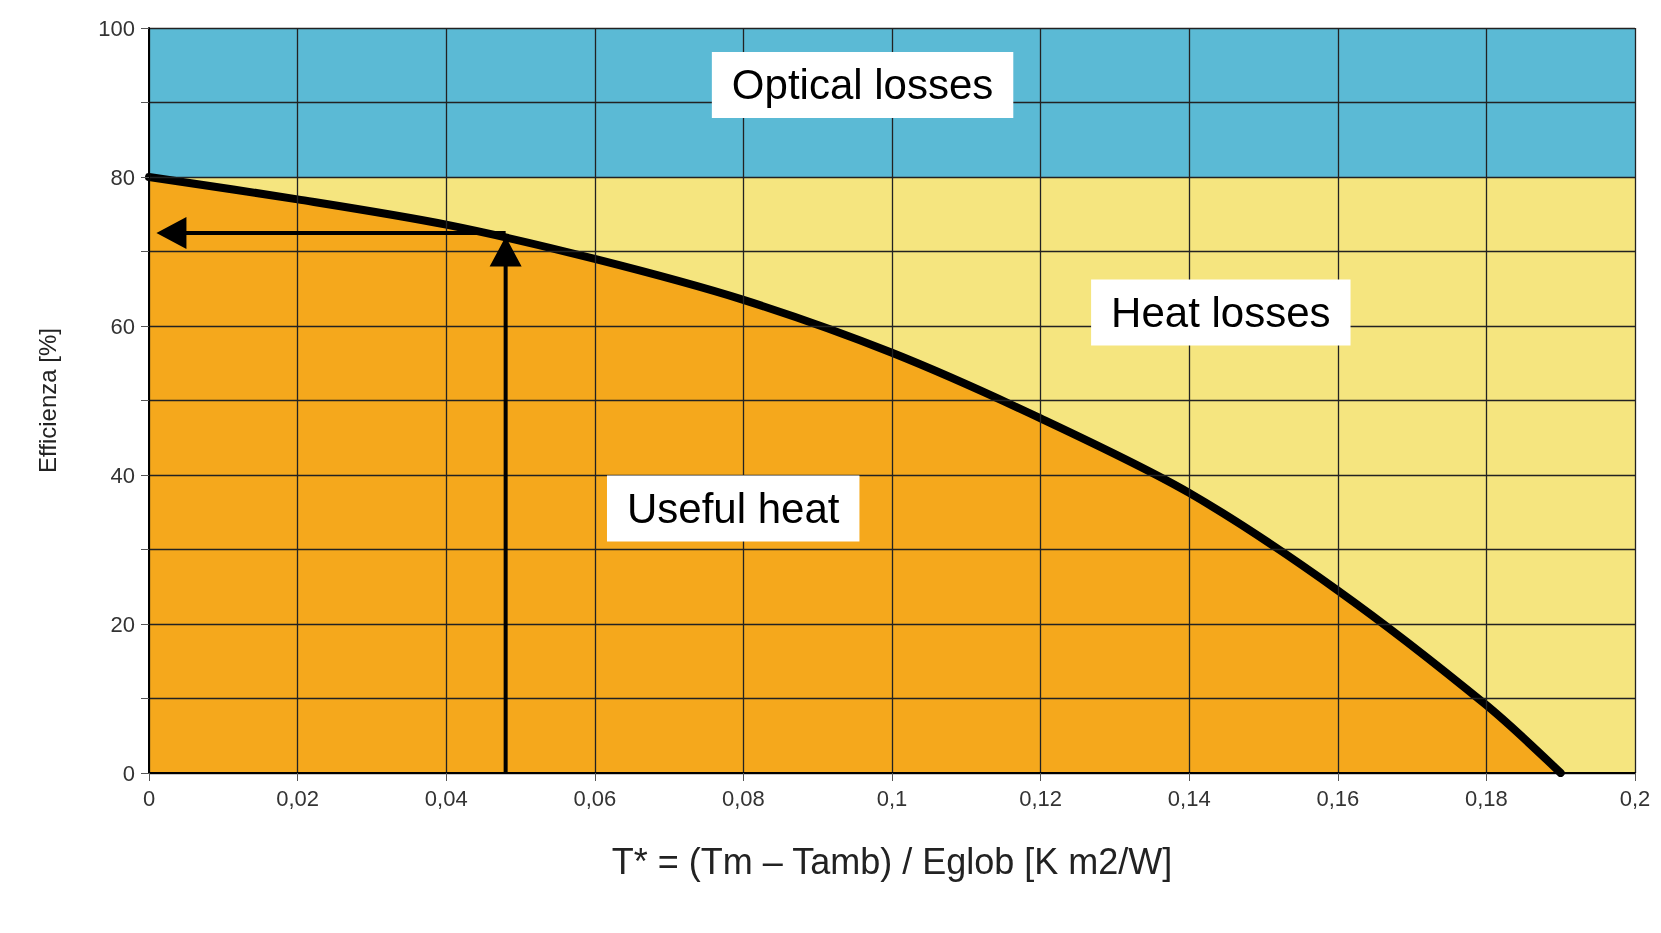 The width and height of the screenshot is (1661, 933). Describe the element at coordinates (1635, 798) in the screenshot. I see `x-tick-label: 0,2` at that location.